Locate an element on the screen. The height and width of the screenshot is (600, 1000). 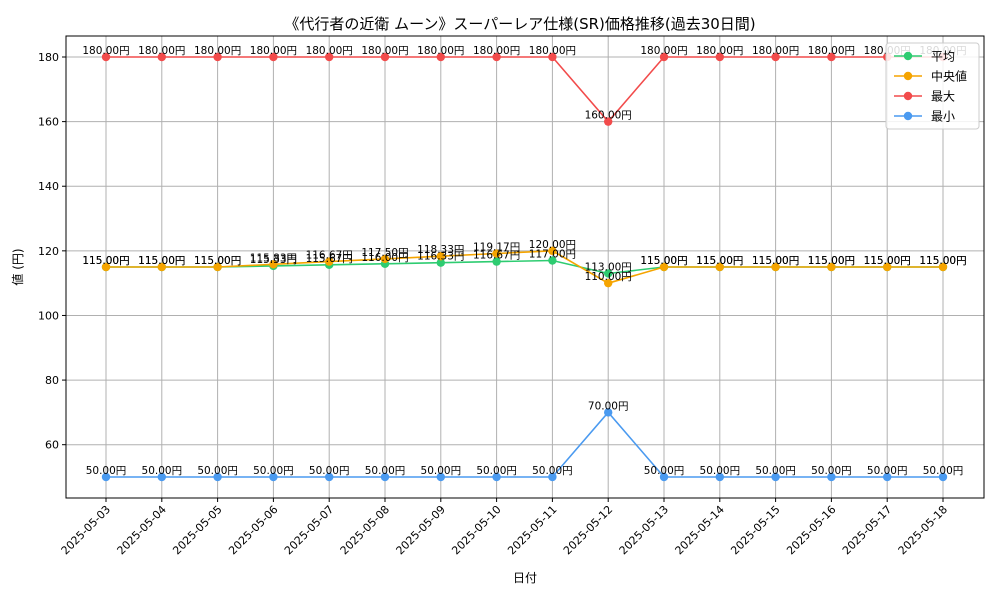
x-tick-label: 2025-05-06 is located at coordinates (253, 530).